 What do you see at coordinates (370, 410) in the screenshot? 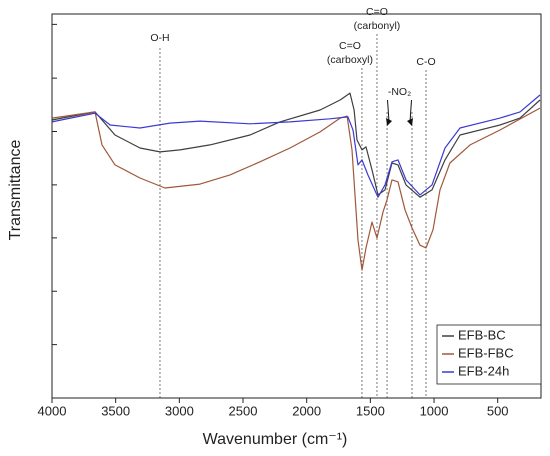
I see `x-tick-label: 1500` at bounding box center [370, 410].